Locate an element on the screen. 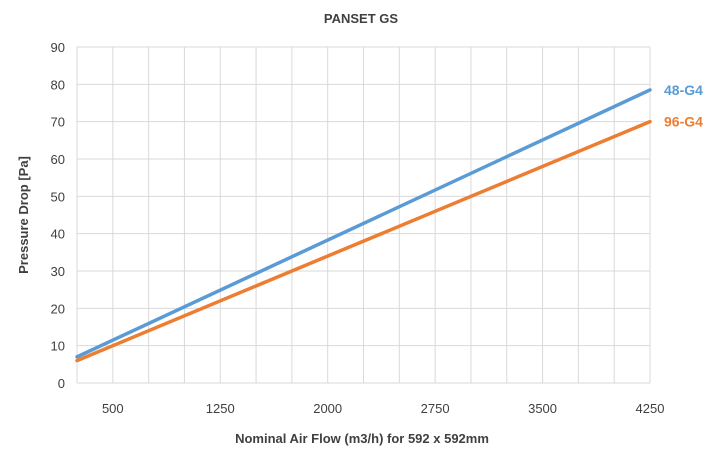 Image resolution: width=727 pixels, height=456 pixels. x-tick-label: 1250 is located at coordinates (220, 408).